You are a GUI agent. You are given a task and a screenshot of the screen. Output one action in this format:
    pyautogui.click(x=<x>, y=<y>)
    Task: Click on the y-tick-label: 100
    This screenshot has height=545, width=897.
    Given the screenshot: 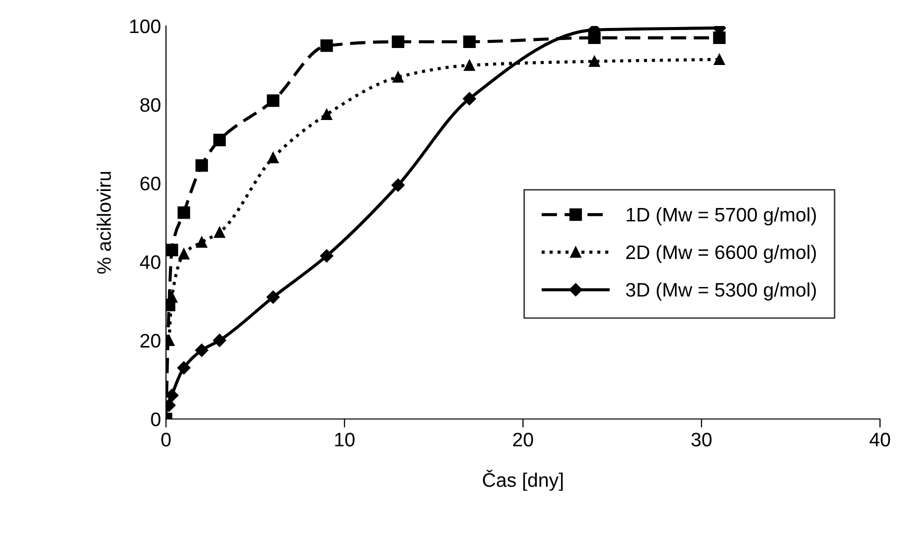 What is the action you would take?
    pyautogui.click(x=145, y=26)
    